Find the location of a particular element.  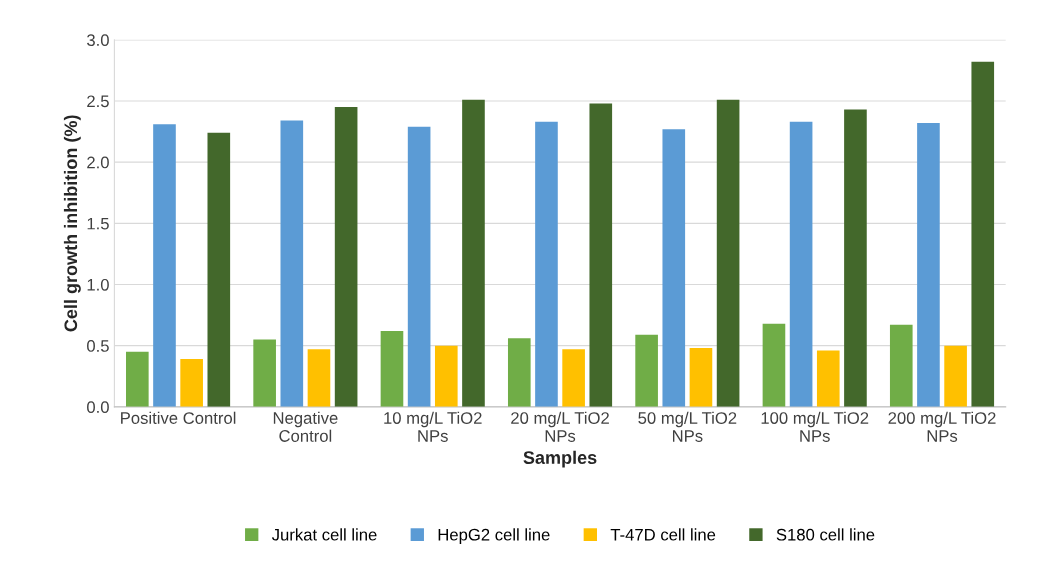

y-tick-label: 2.5 is located at coordinates (98, 101).